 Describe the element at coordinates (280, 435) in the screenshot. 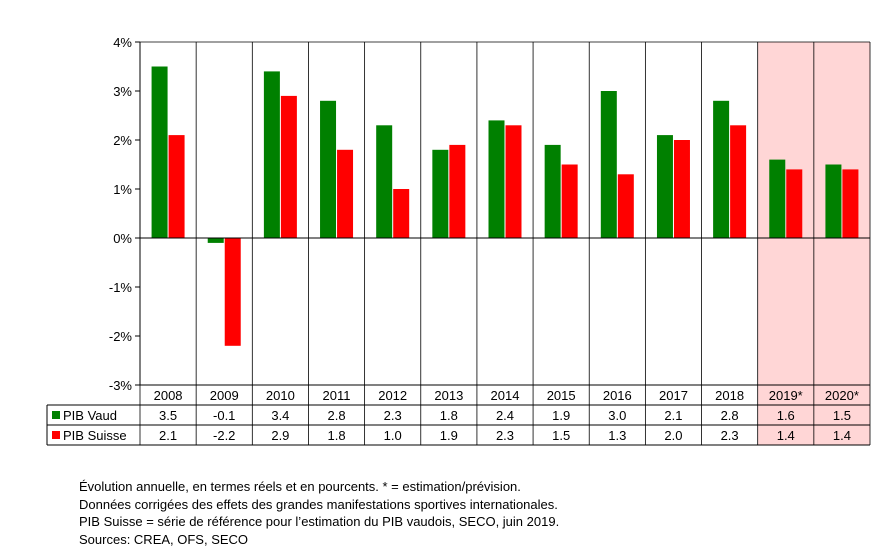

I see `table-value: 2.9` at that location.